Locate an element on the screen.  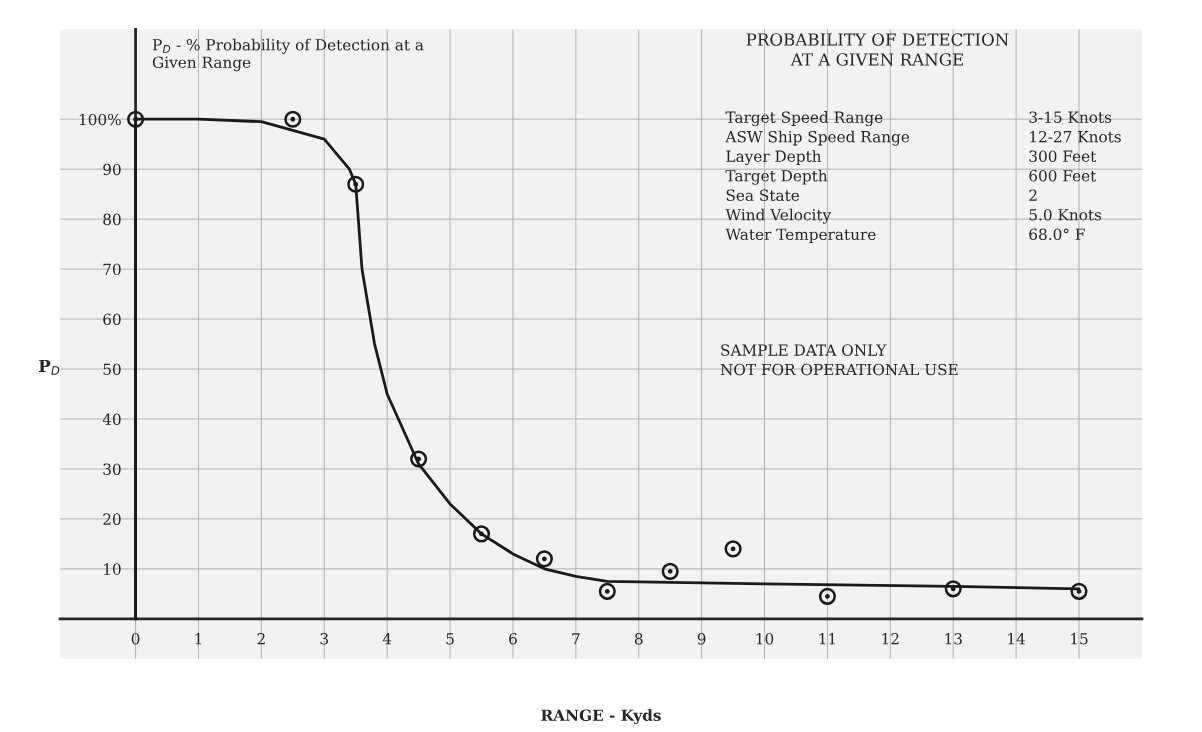
annotation: SAMPLE DATA ONLY NOT FOR OPERATIONAL USE is located at coordinates (839, 360).